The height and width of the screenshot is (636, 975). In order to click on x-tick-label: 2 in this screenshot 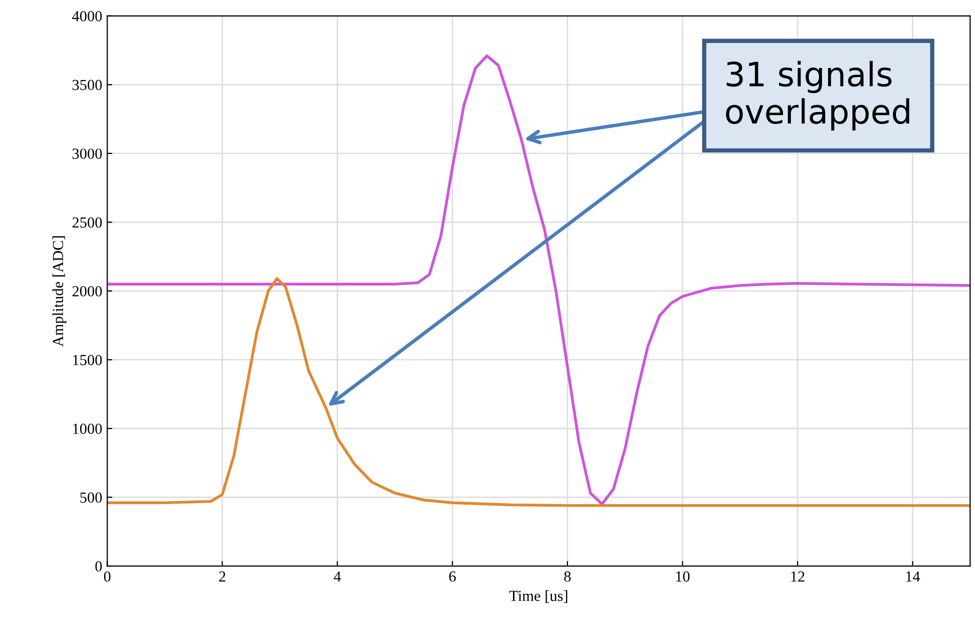, I will do `click(222, 576)`.